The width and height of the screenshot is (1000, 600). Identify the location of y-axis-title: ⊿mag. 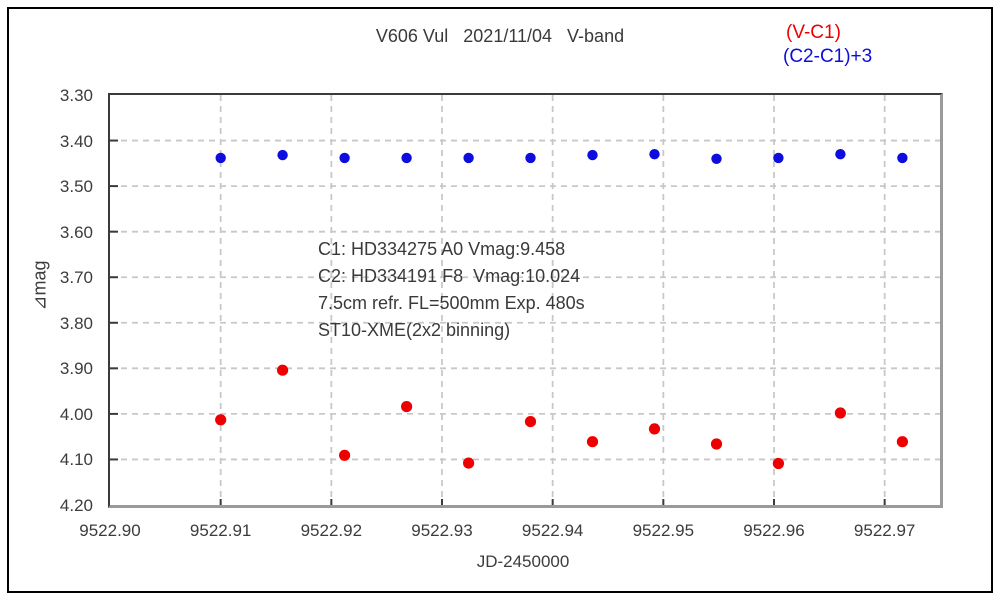
(39, 285).